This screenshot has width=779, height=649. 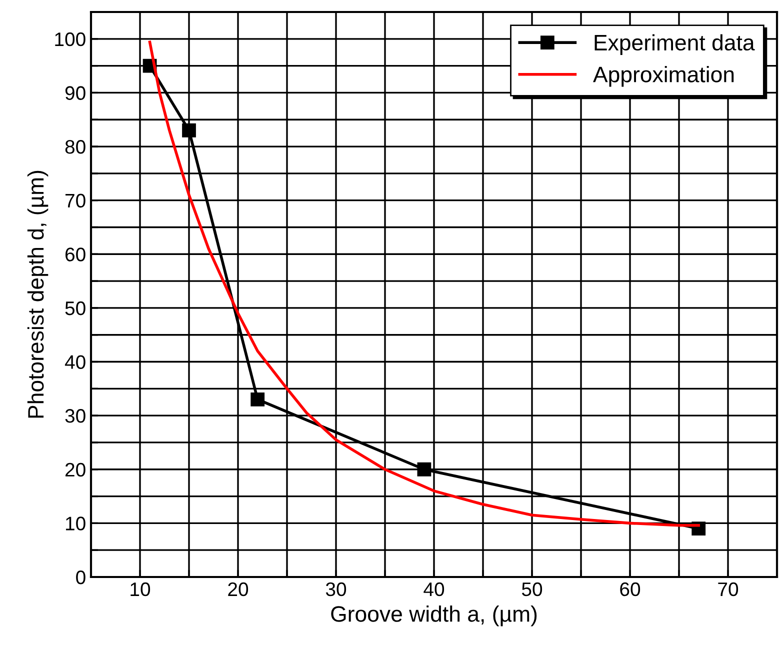 I want to click on y-tick-label: 60, so click(x=76, y=255).